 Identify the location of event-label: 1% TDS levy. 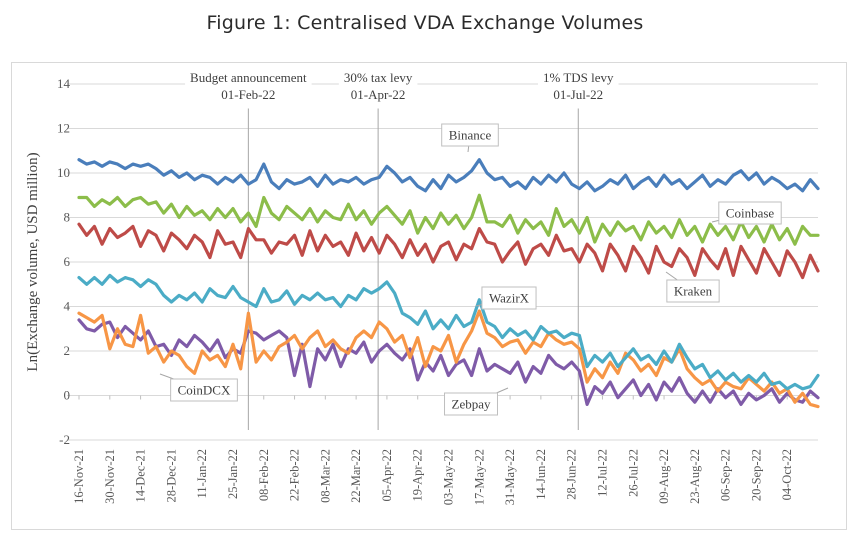
(578, 77).